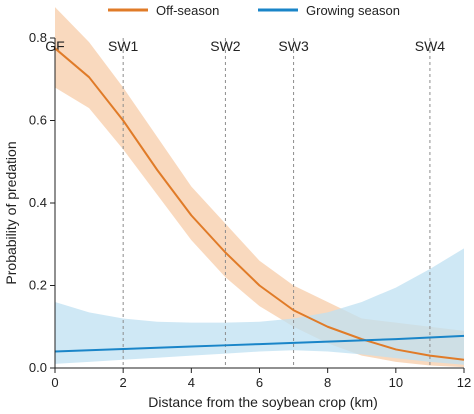  Describe the element at coordinates (54, 382) in the screenshot. I see `x-tick-label: 0` at that location.